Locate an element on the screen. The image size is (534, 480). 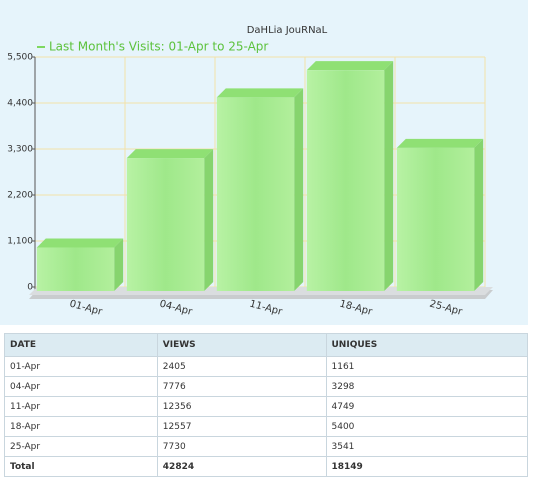
table-row: 18-Apr 12557 5400 is located at coordinates (266, 426).